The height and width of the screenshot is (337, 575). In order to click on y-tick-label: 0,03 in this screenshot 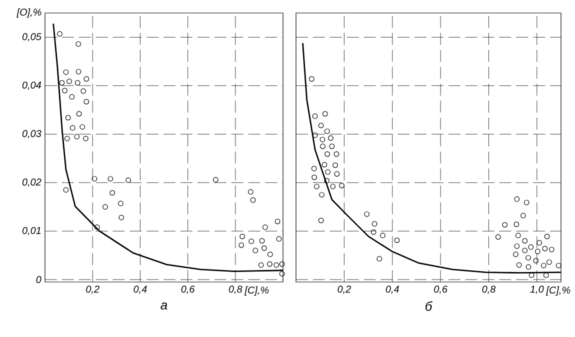, I will do `click(32, 134)`.